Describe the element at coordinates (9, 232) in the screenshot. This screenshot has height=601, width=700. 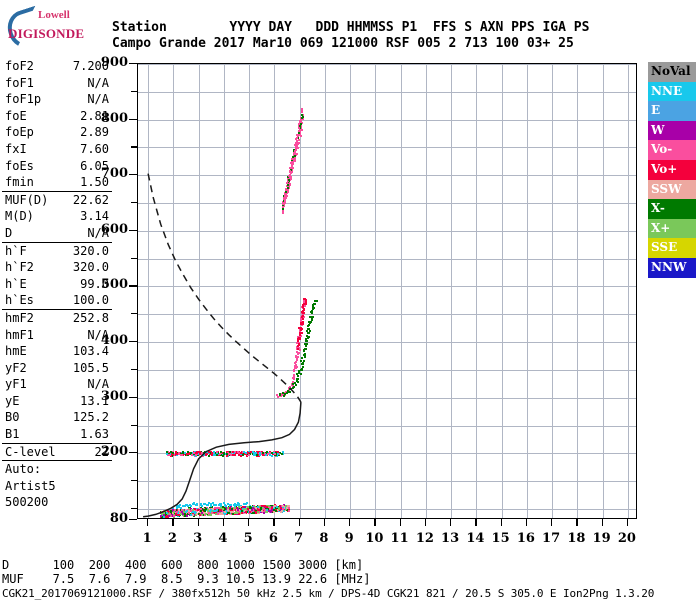
I see `param-key: D` at that location.